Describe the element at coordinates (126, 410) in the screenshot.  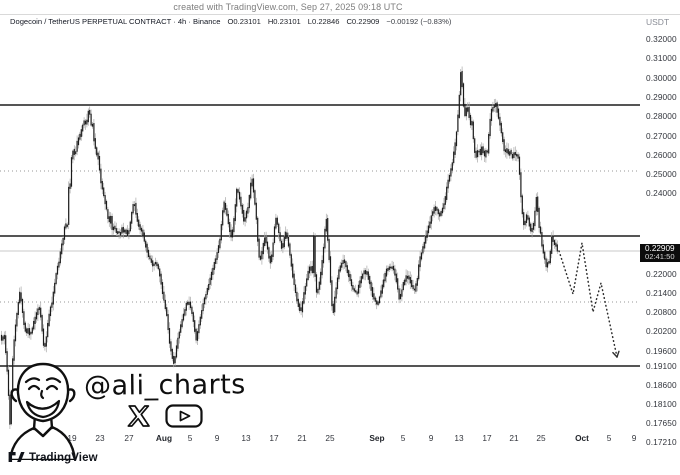
I see `author-watermark: @ali_charts` at that location.